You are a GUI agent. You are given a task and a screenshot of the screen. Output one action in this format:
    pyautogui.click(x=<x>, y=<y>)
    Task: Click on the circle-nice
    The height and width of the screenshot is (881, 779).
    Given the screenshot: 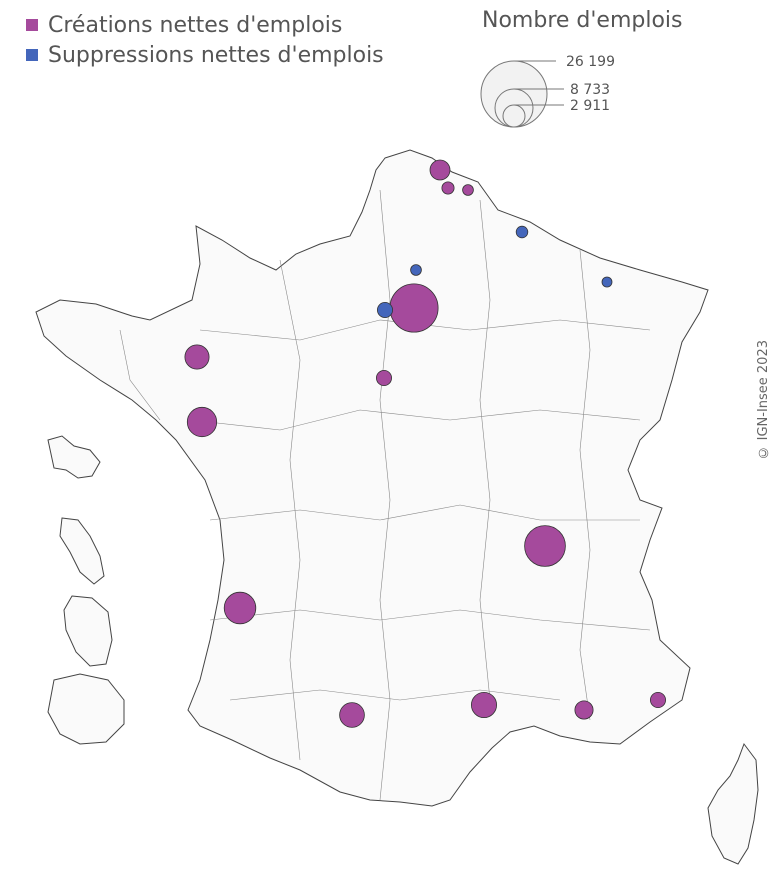 What is the action you would take?
    pyautogui.click(x=658, y=700)
    